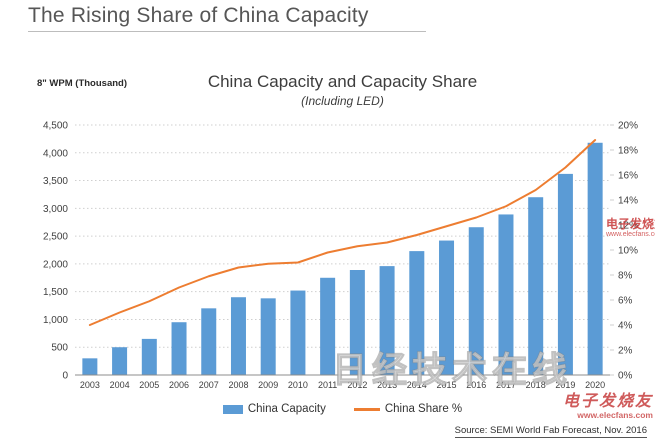  I want to click on bar-2017, so click(506, 294).